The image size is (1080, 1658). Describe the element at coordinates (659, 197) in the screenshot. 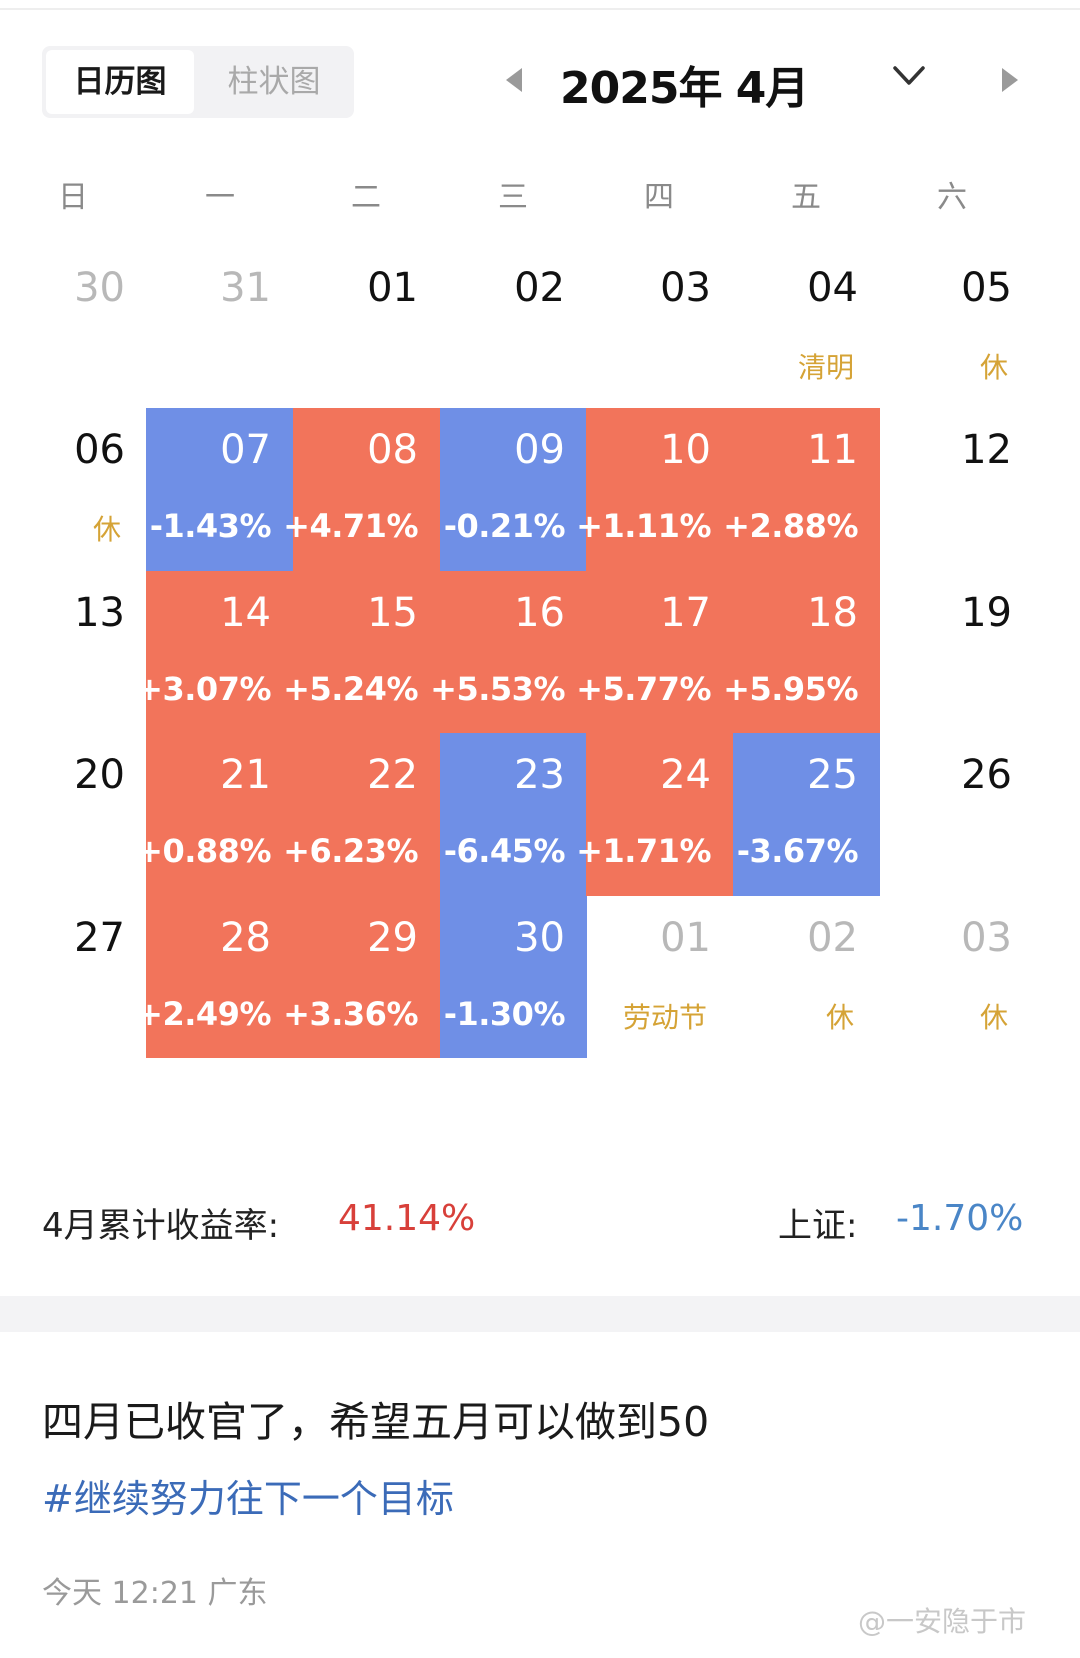

I see `weekday-label: 四` at that location.